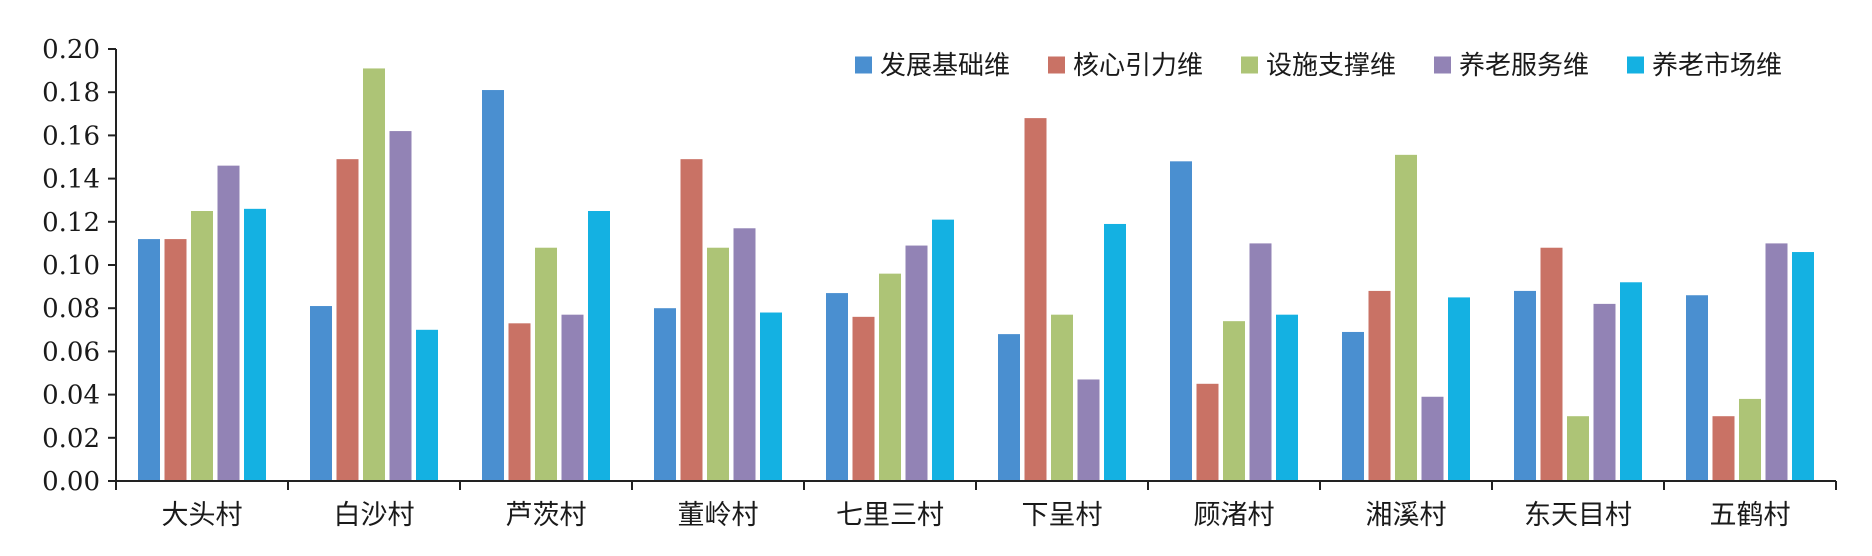 This screenshot has height=556, width=1872. I want to click on y-tick-label: 0.18, so click(71, 93).